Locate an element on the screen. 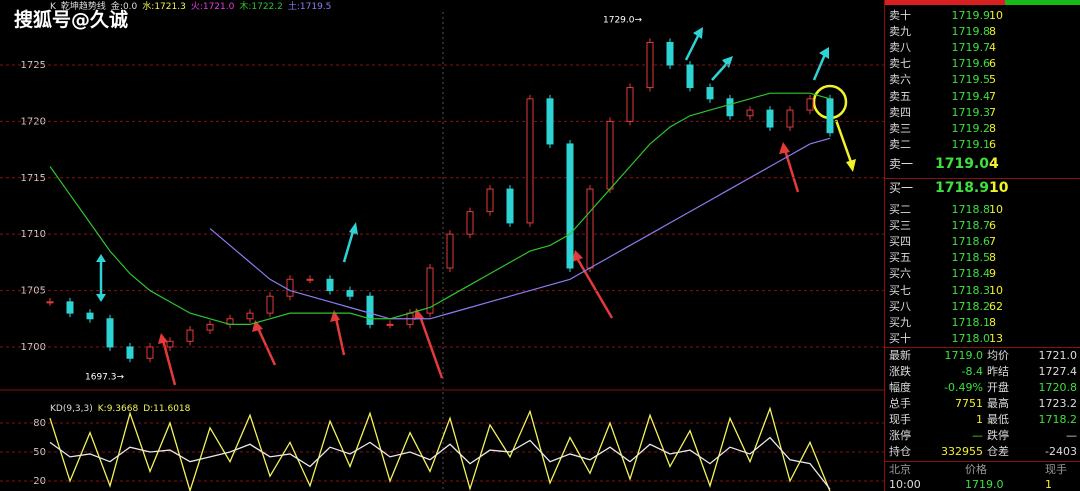 Image resolution: width=1080 pixels, height=491 pixels. book-volume: 4 is located at coordinates (992, 48).